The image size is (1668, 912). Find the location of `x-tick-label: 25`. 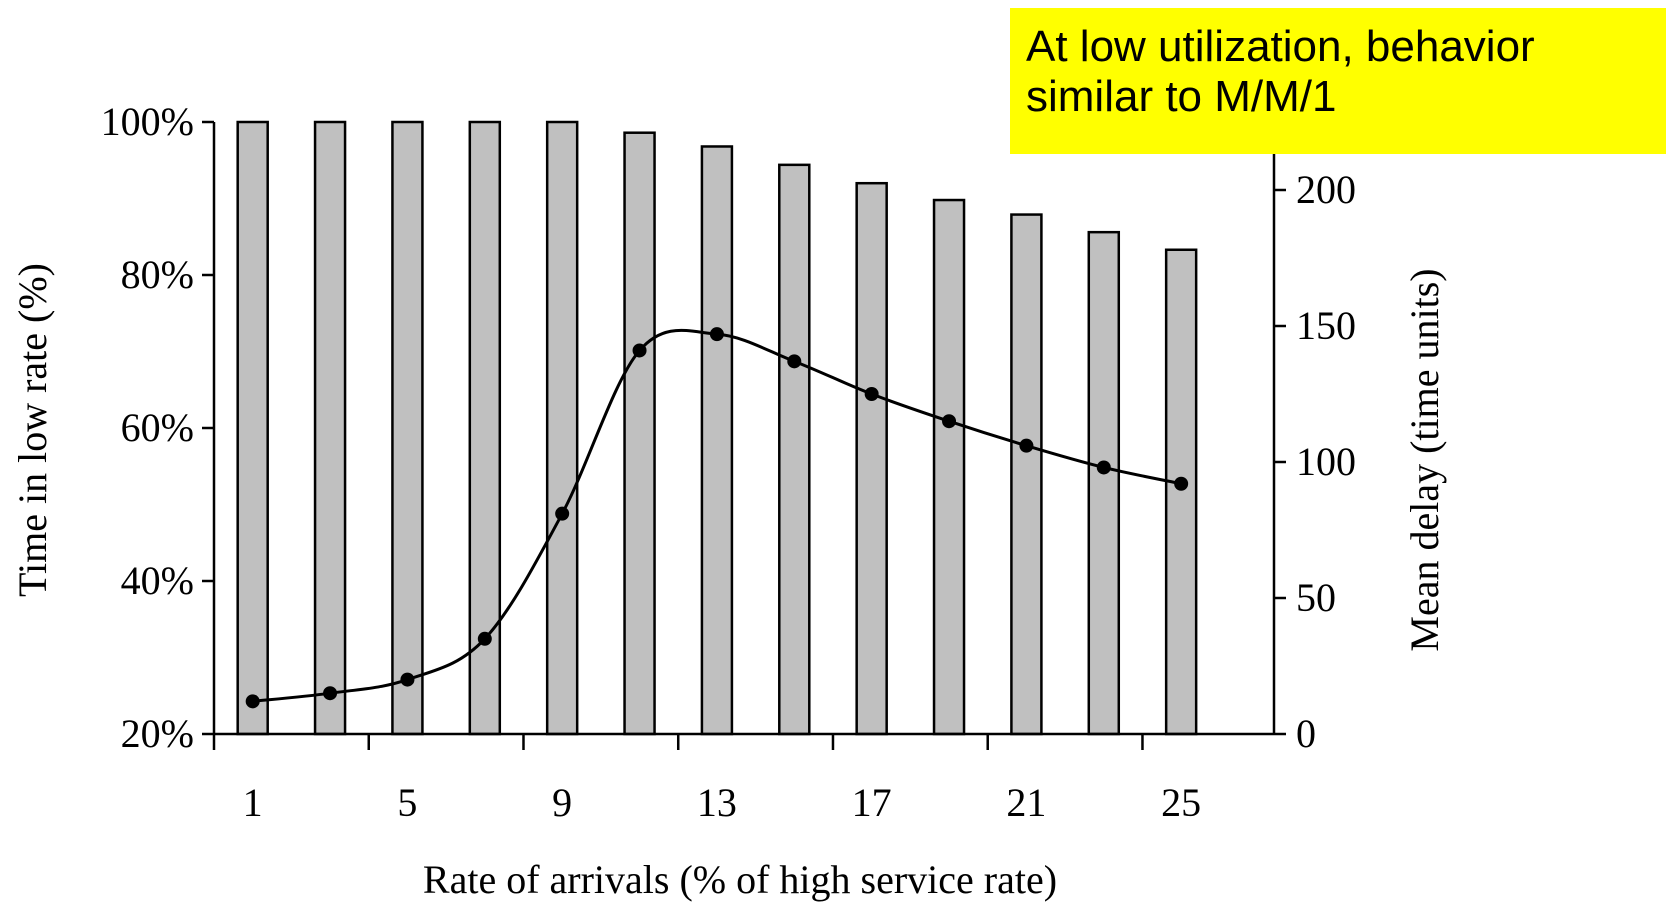

x-tick-label: 25 is located at coordinates (1181, 802).